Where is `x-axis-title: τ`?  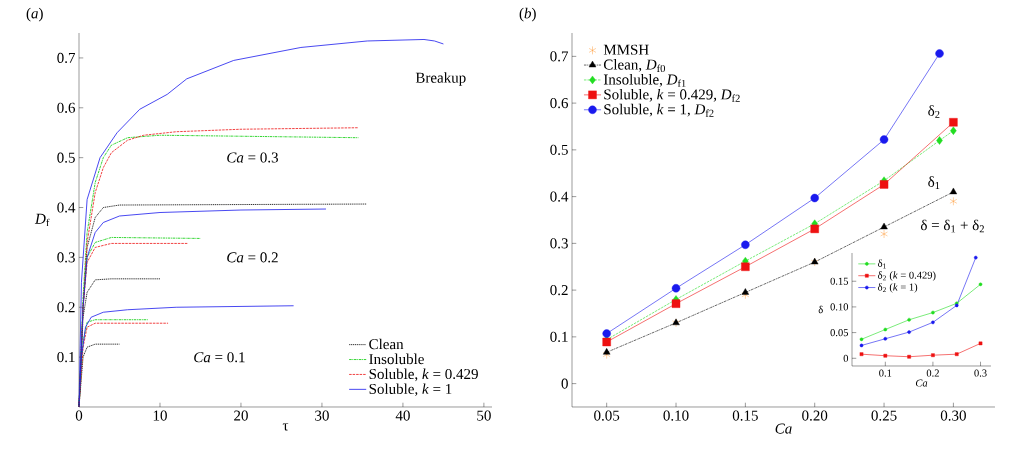 x-axis-title: τ is located at coordinates (285, 427).